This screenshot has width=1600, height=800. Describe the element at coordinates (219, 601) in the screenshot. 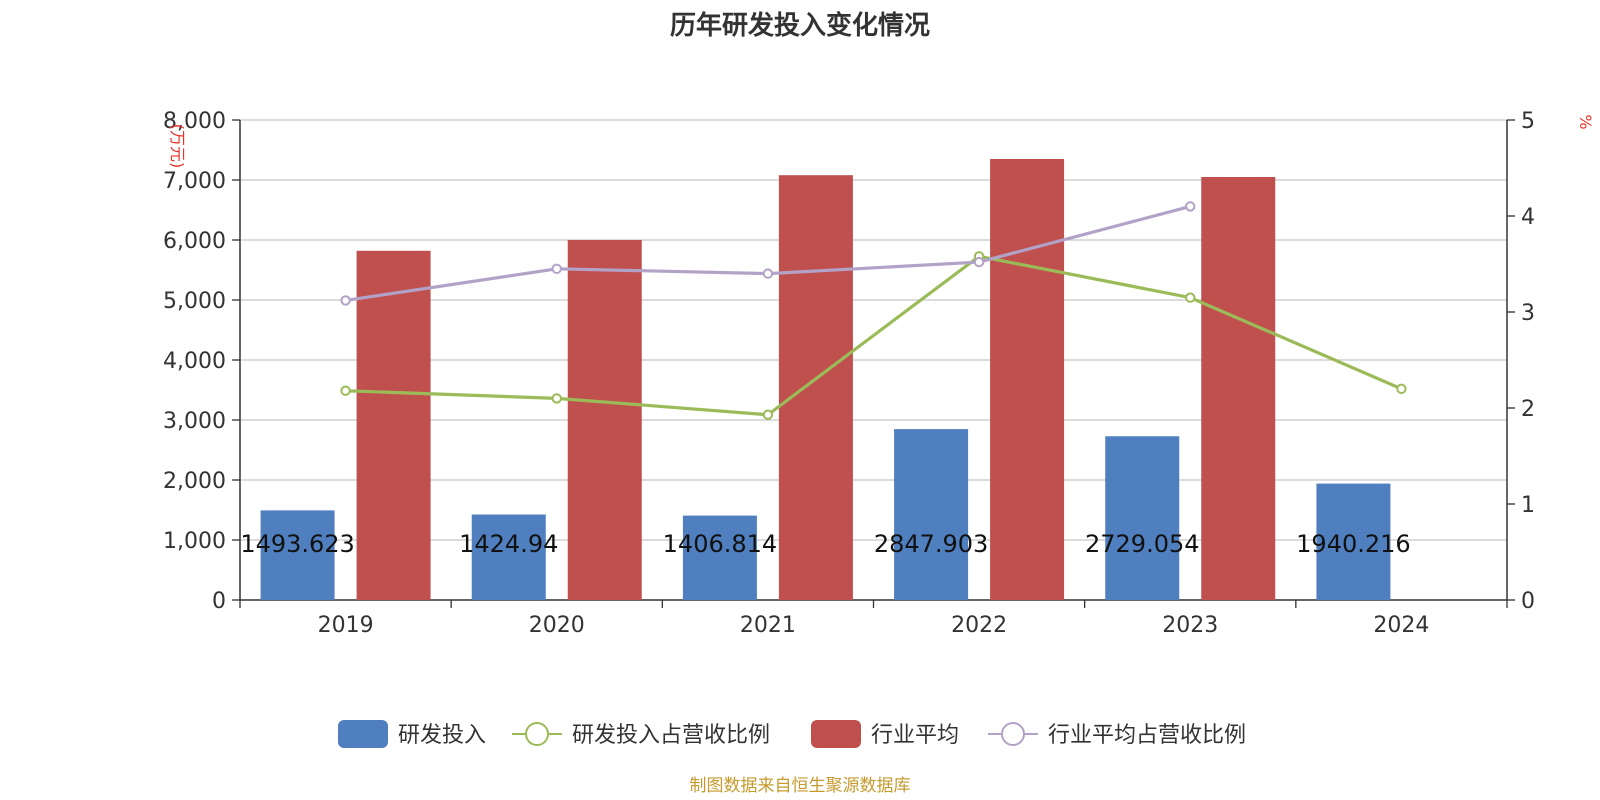

I see `y-left-tick-label: 0` at that location.